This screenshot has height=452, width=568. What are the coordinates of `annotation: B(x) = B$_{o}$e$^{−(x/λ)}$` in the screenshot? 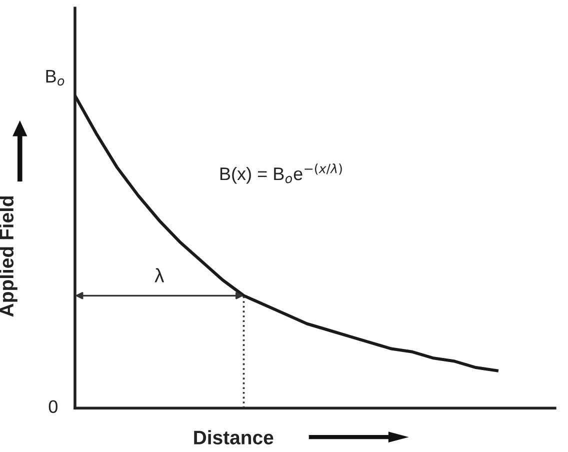 It's located at (281, 174).